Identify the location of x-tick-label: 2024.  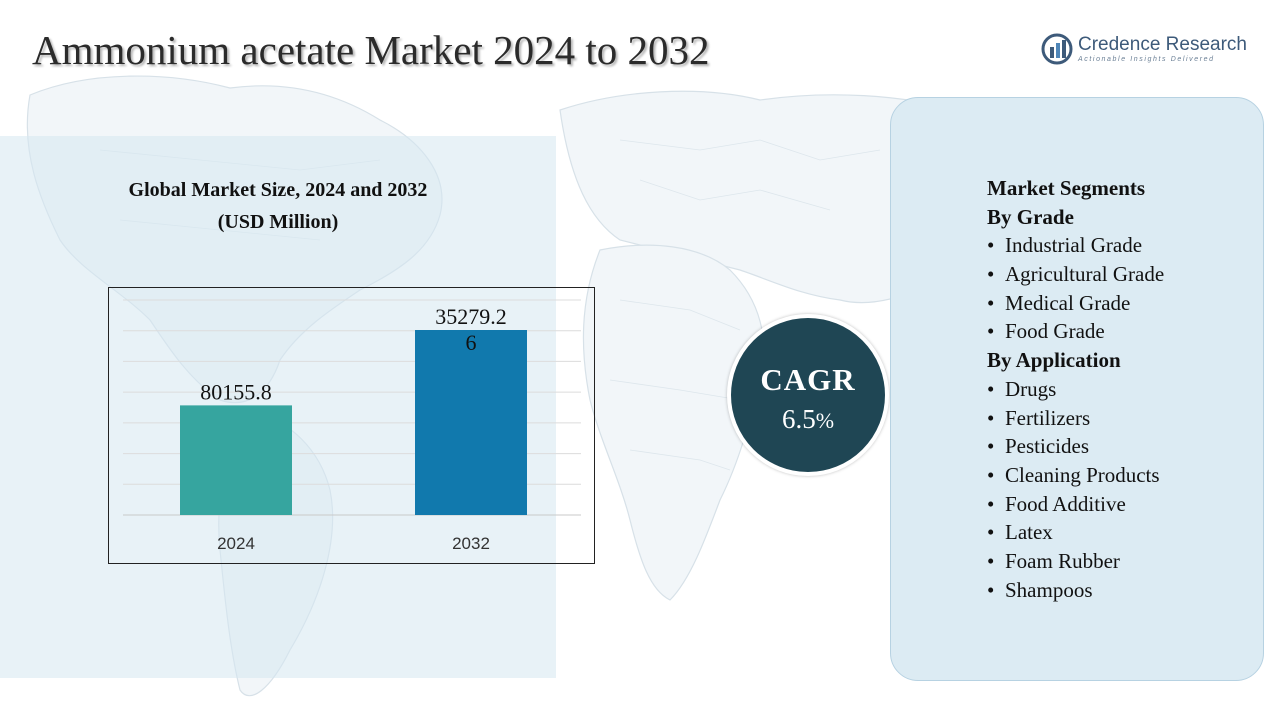
(236, 543).